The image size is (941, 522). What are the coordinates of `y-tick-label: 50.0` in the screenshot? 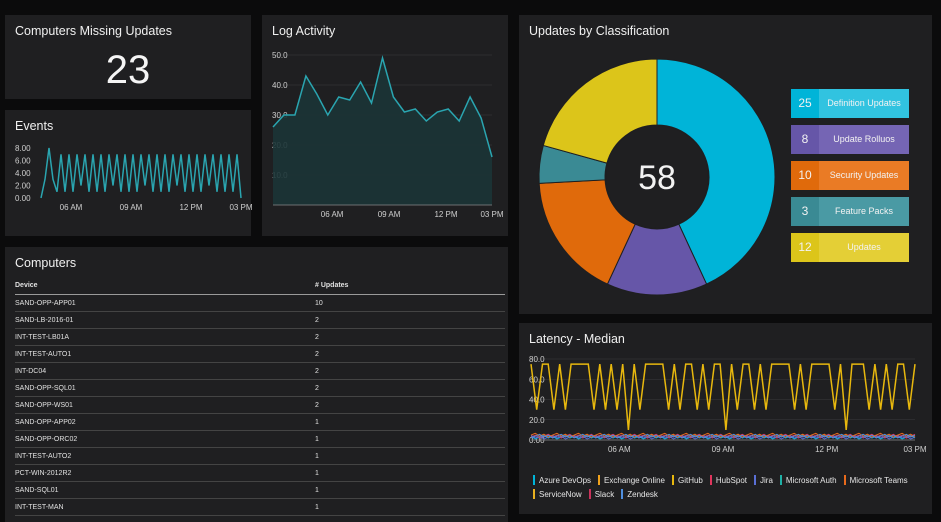 It's located at (280, 55).